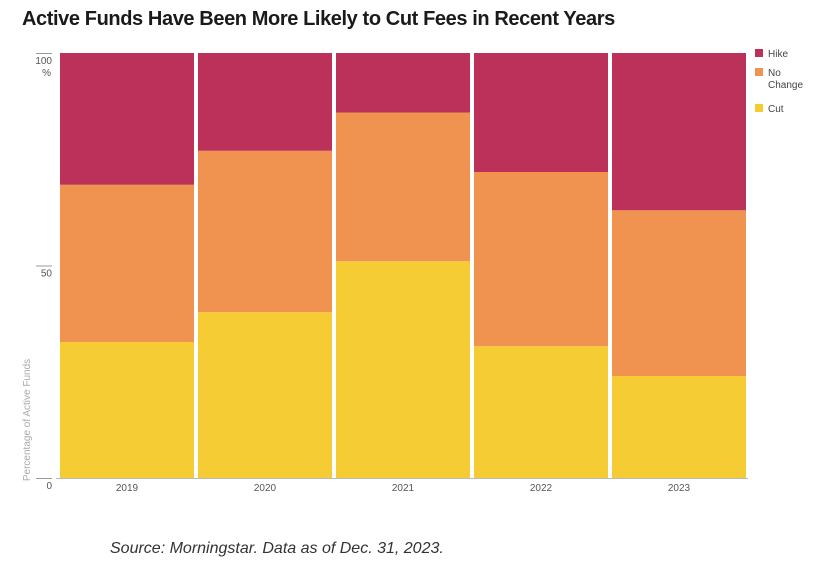 This screenshot has height=571, width=826. Describe the element at coordinates (679, 427) in the screenshot. I see `bar-segment-cut-2023` at that location.